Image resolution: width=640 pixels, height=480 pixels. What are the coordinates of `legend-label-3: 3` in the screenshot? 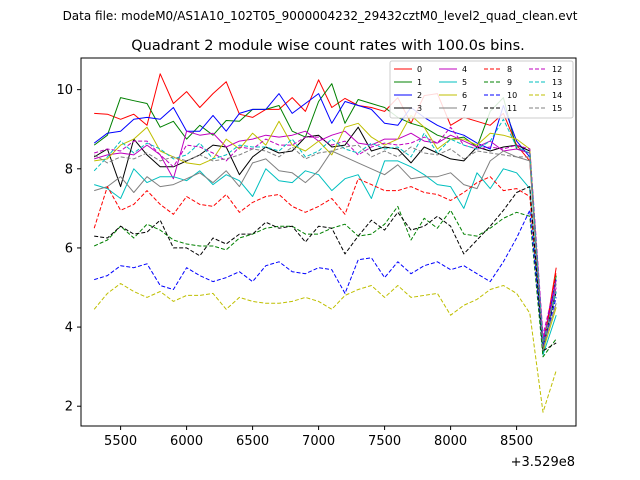 It's located at (419, 108).